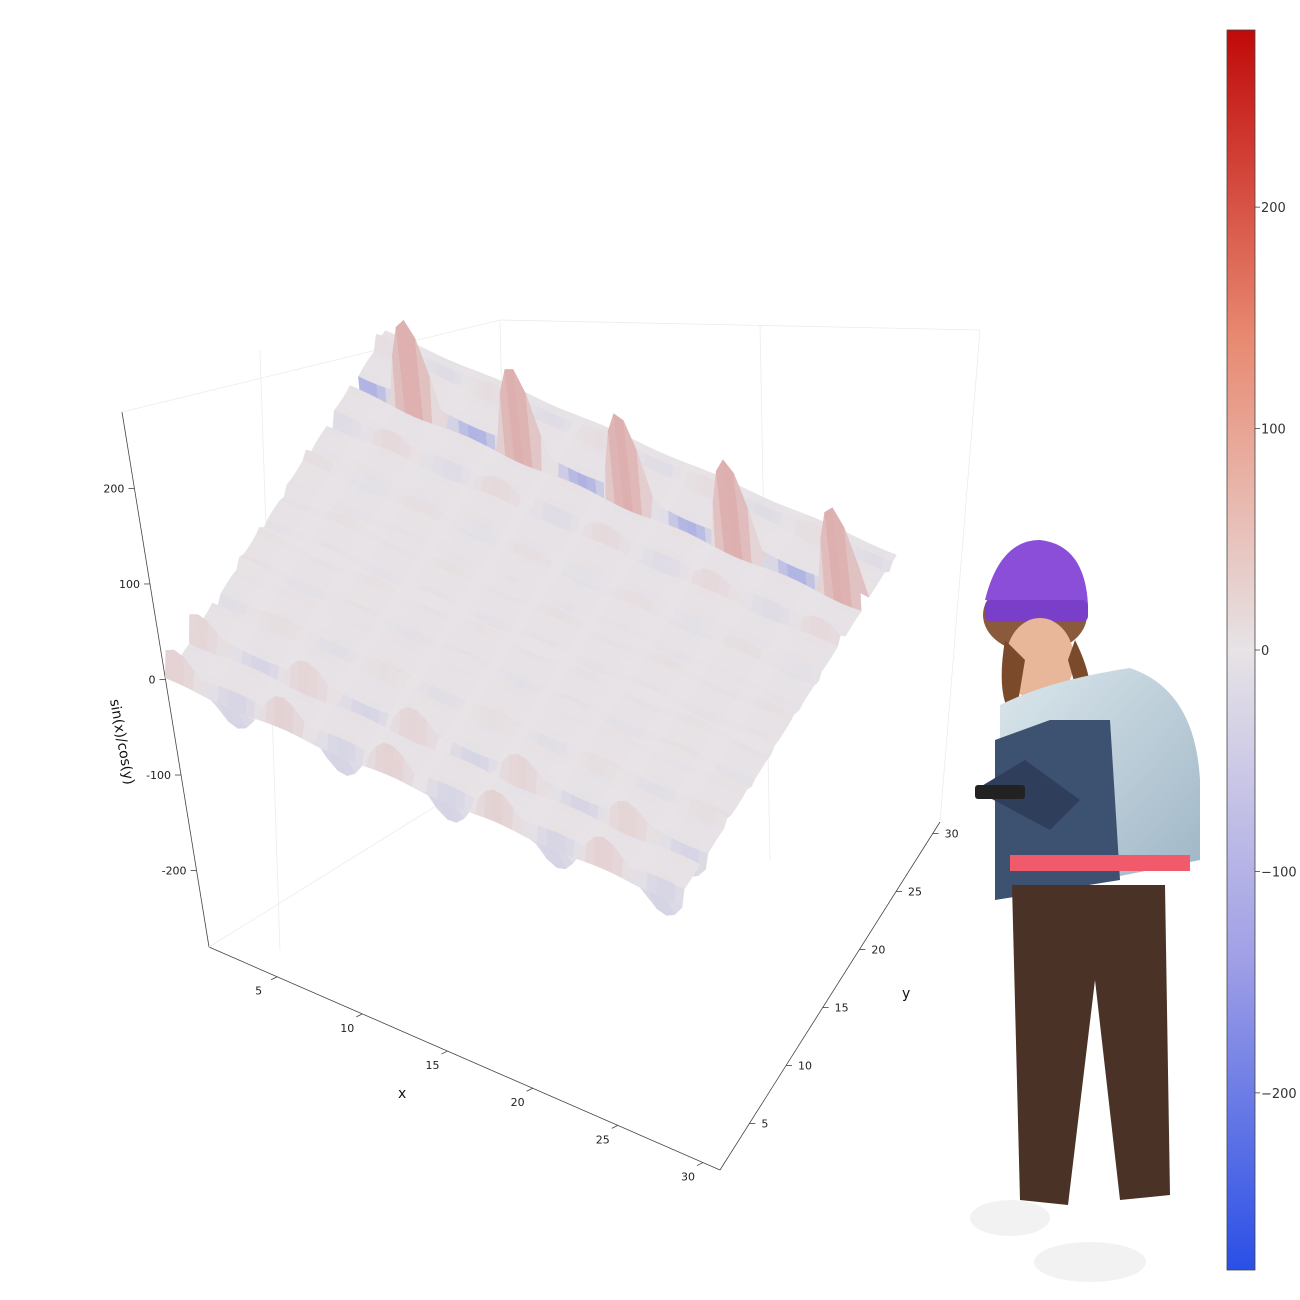 The width and height of the screenshot is (1300, 1300). What do you see at coordinates (906, 994) in the screenshot?
I see `y-axis-title: y` at bounding box center [906, 994].